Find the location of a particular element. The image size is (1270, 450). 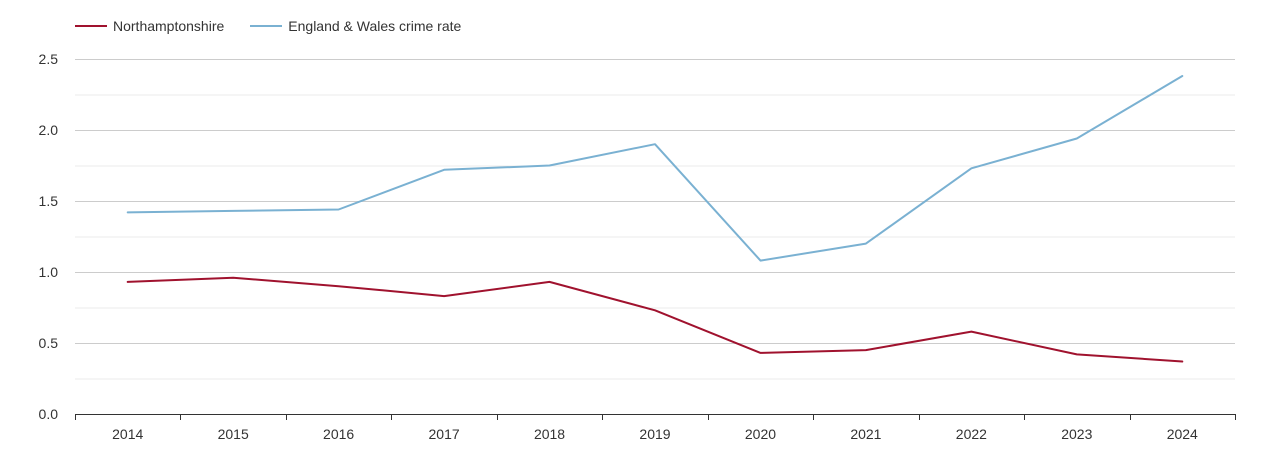

legend-swatch-northamptonshire is located at coordinates (91, 26).